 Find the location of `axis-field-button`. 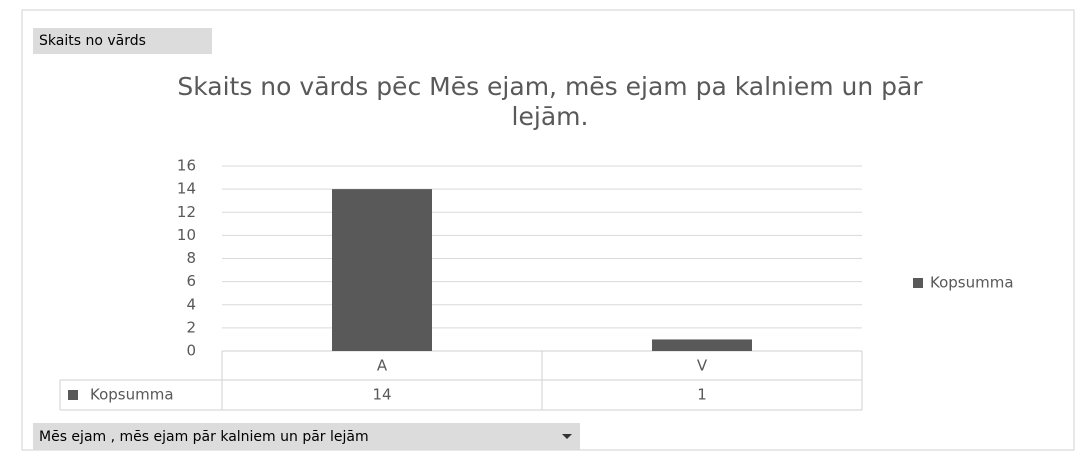

axis-field-button is located at coordinates (306, 436).